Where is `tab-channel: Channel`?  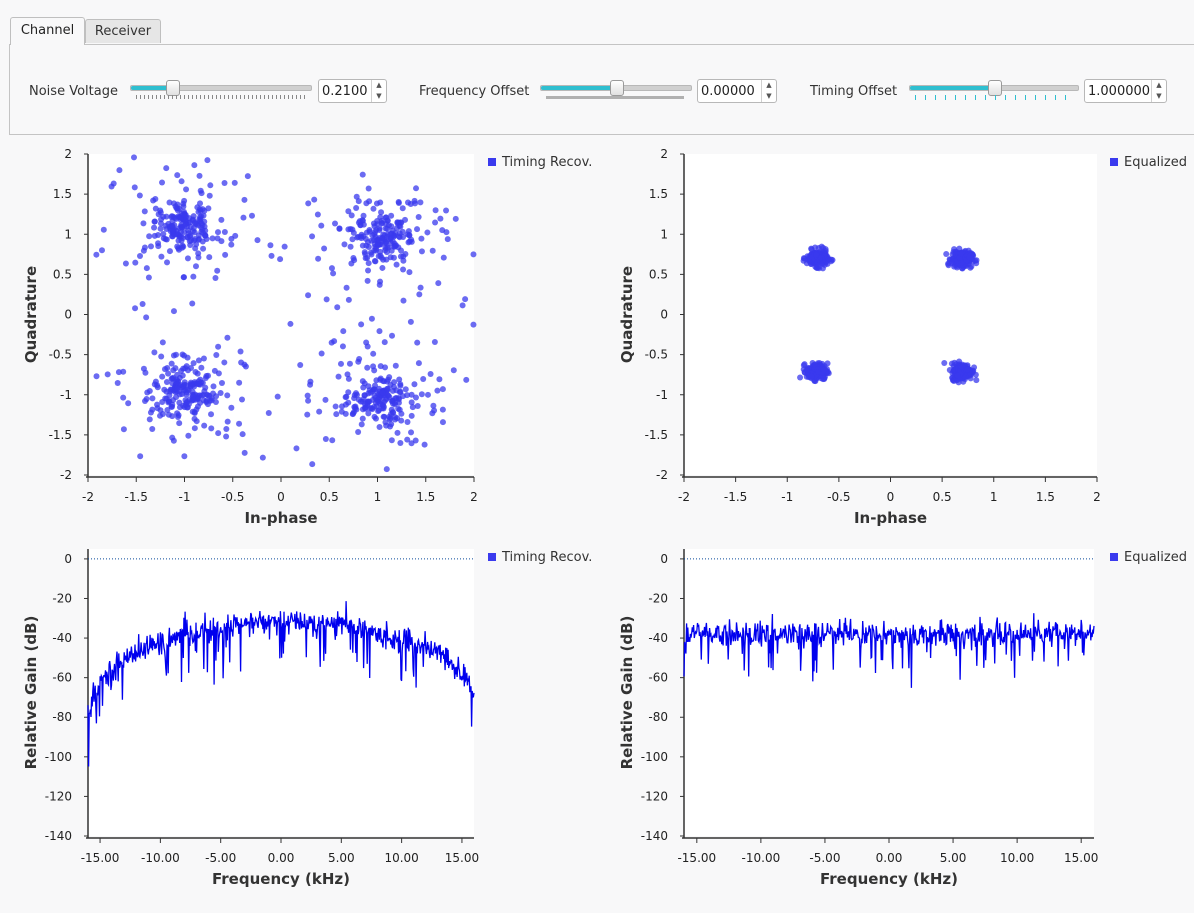
tab-channel: Channel is located at coordinates (47, 31).